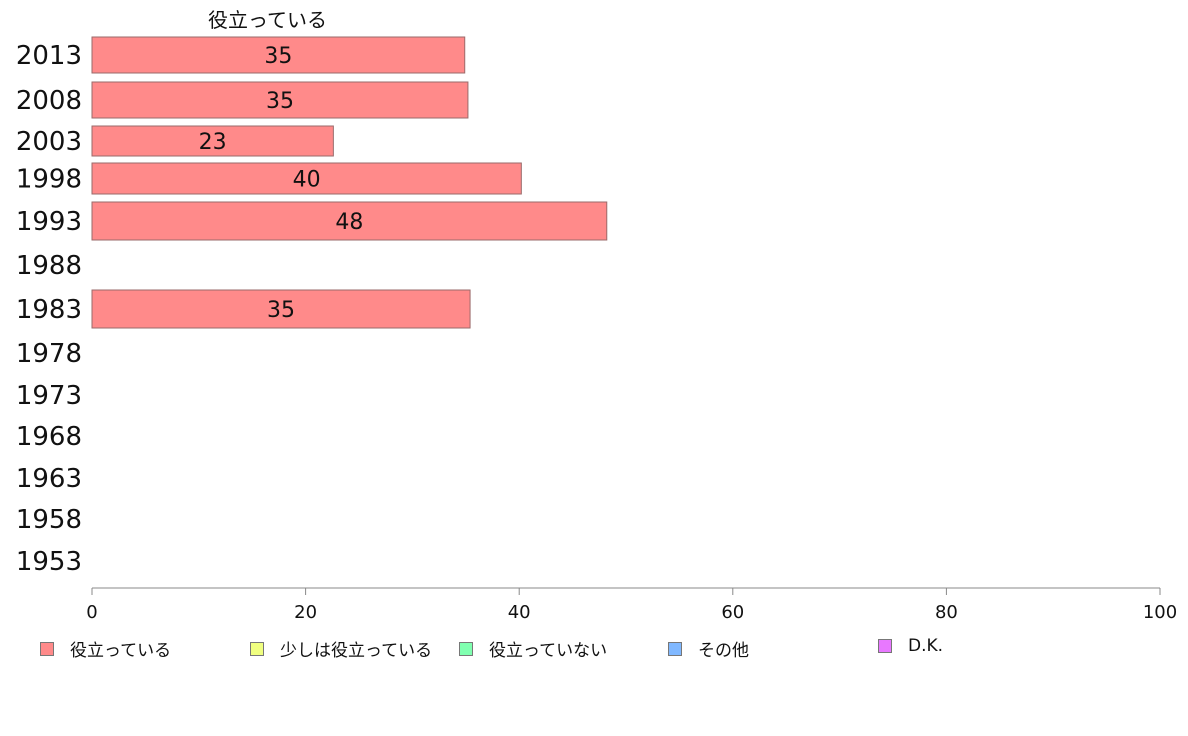 Image resolution: width=1188 pixels, height=736 pixels. What do you see at coordinates (548, 651) in the screenshot?
I see `legend-label-2: 役立っていない` at bounding box center [548, 651].